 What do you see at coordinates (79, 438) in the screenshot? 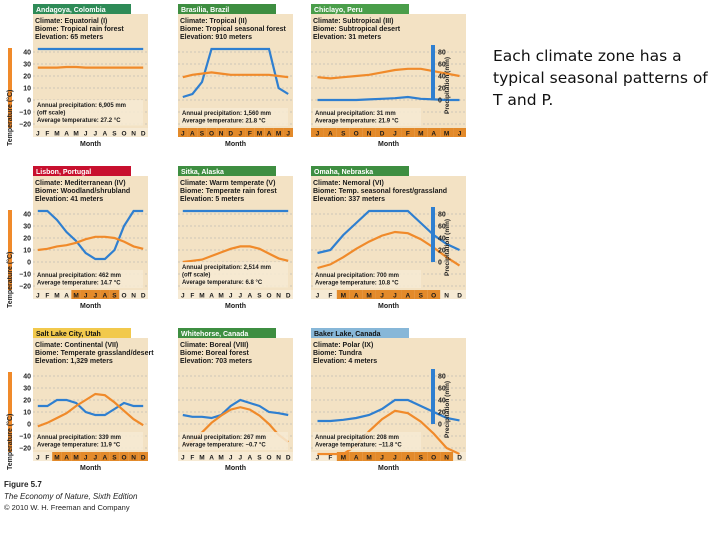
I see `annotation-text: Annual precipitation: 339 mm` at bounding box center [79, 438].